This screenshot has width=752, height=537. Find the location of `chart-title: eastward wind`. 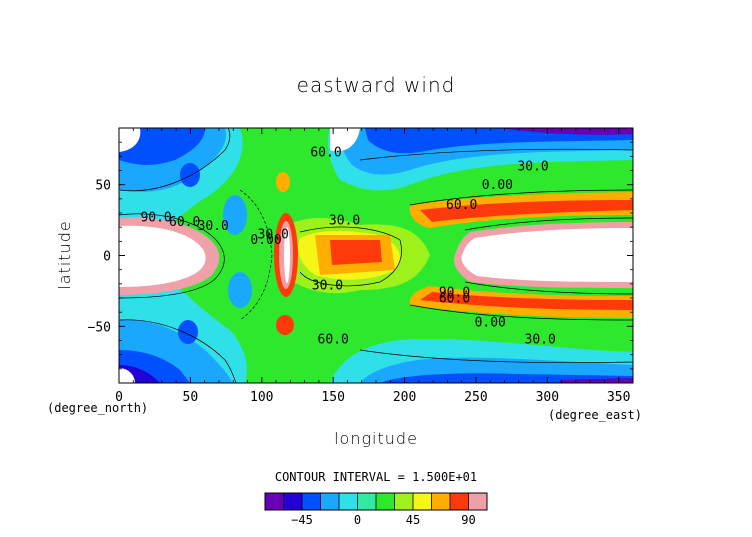

chart-title: eastward wind is located at coordinates (376, 85).